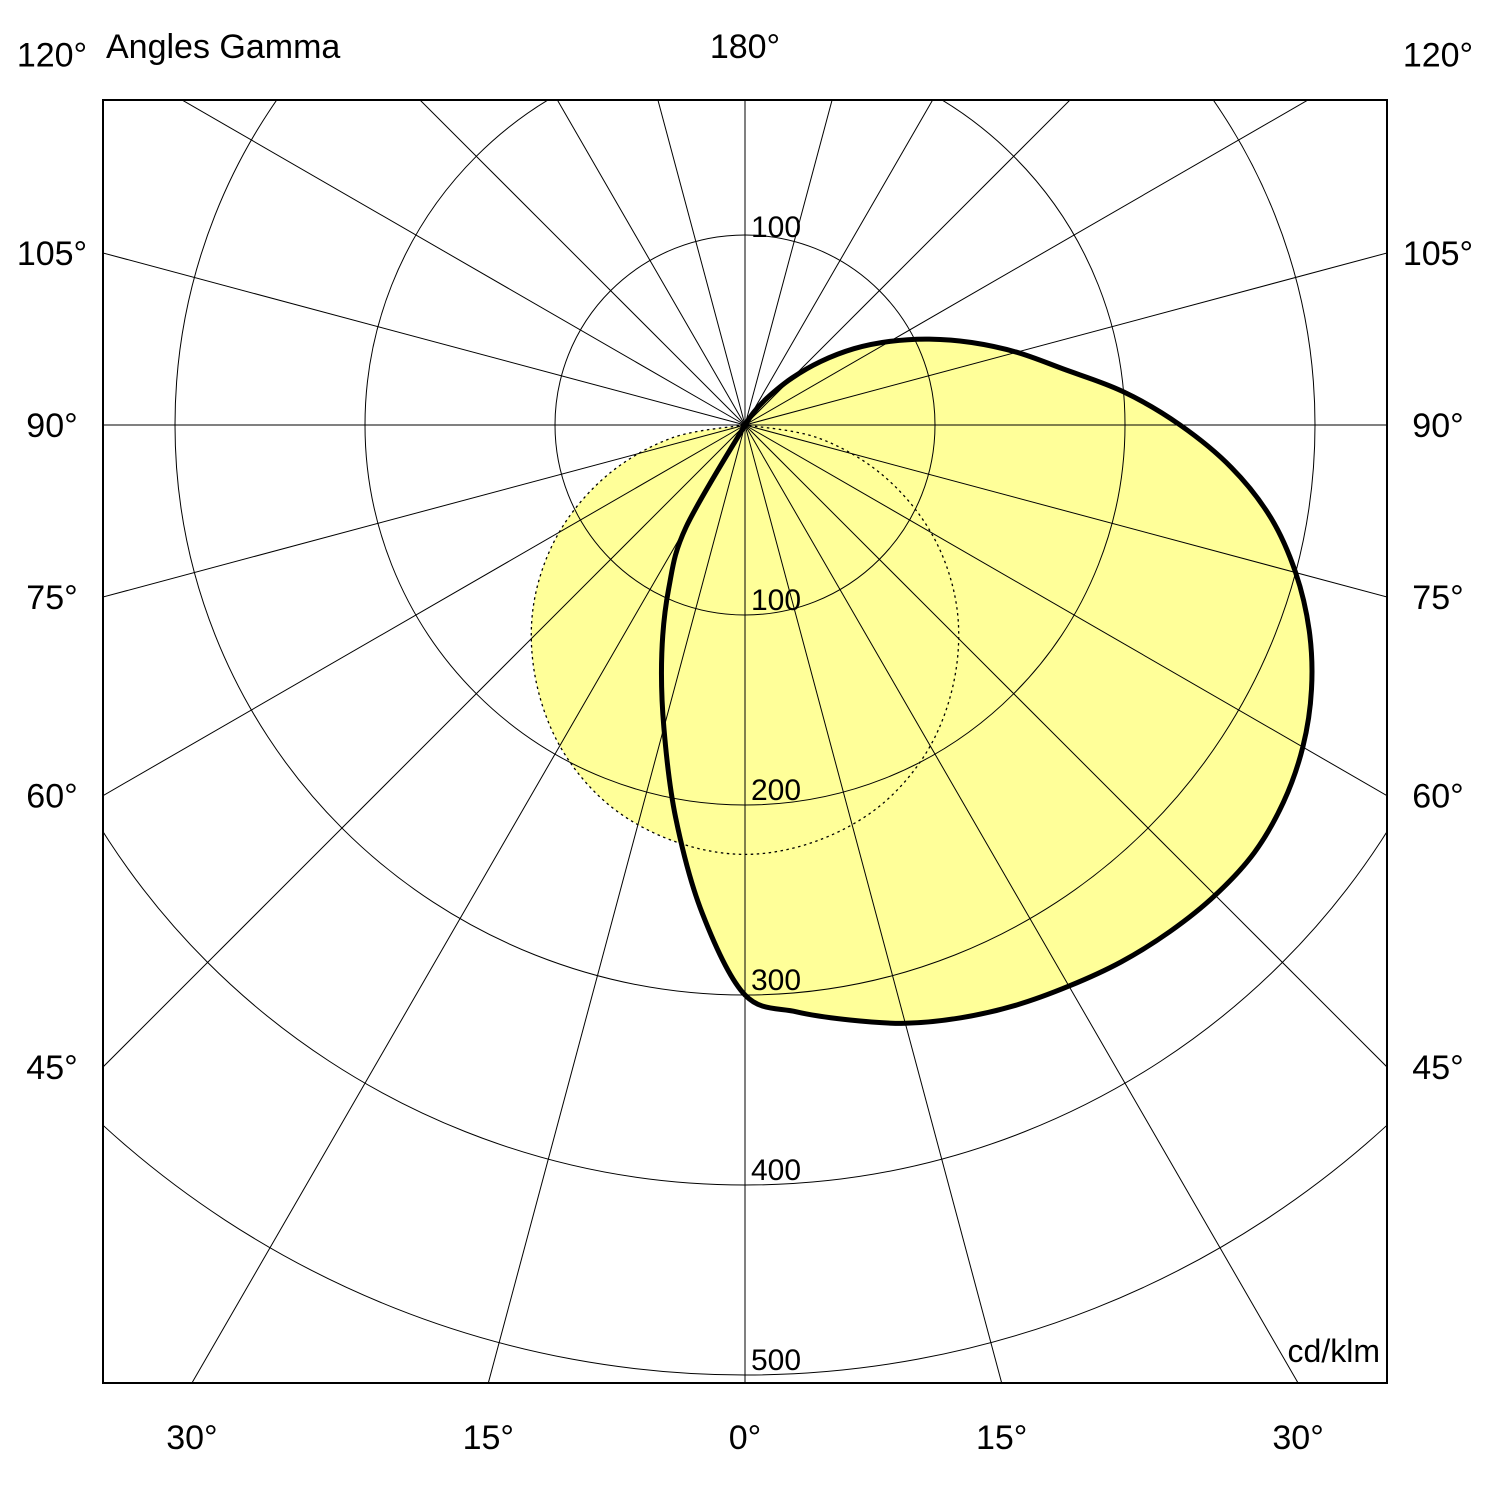 The image size is (1490, 1490). I want to click on gamma-angle-label-left: 90°, so click(51, 426).